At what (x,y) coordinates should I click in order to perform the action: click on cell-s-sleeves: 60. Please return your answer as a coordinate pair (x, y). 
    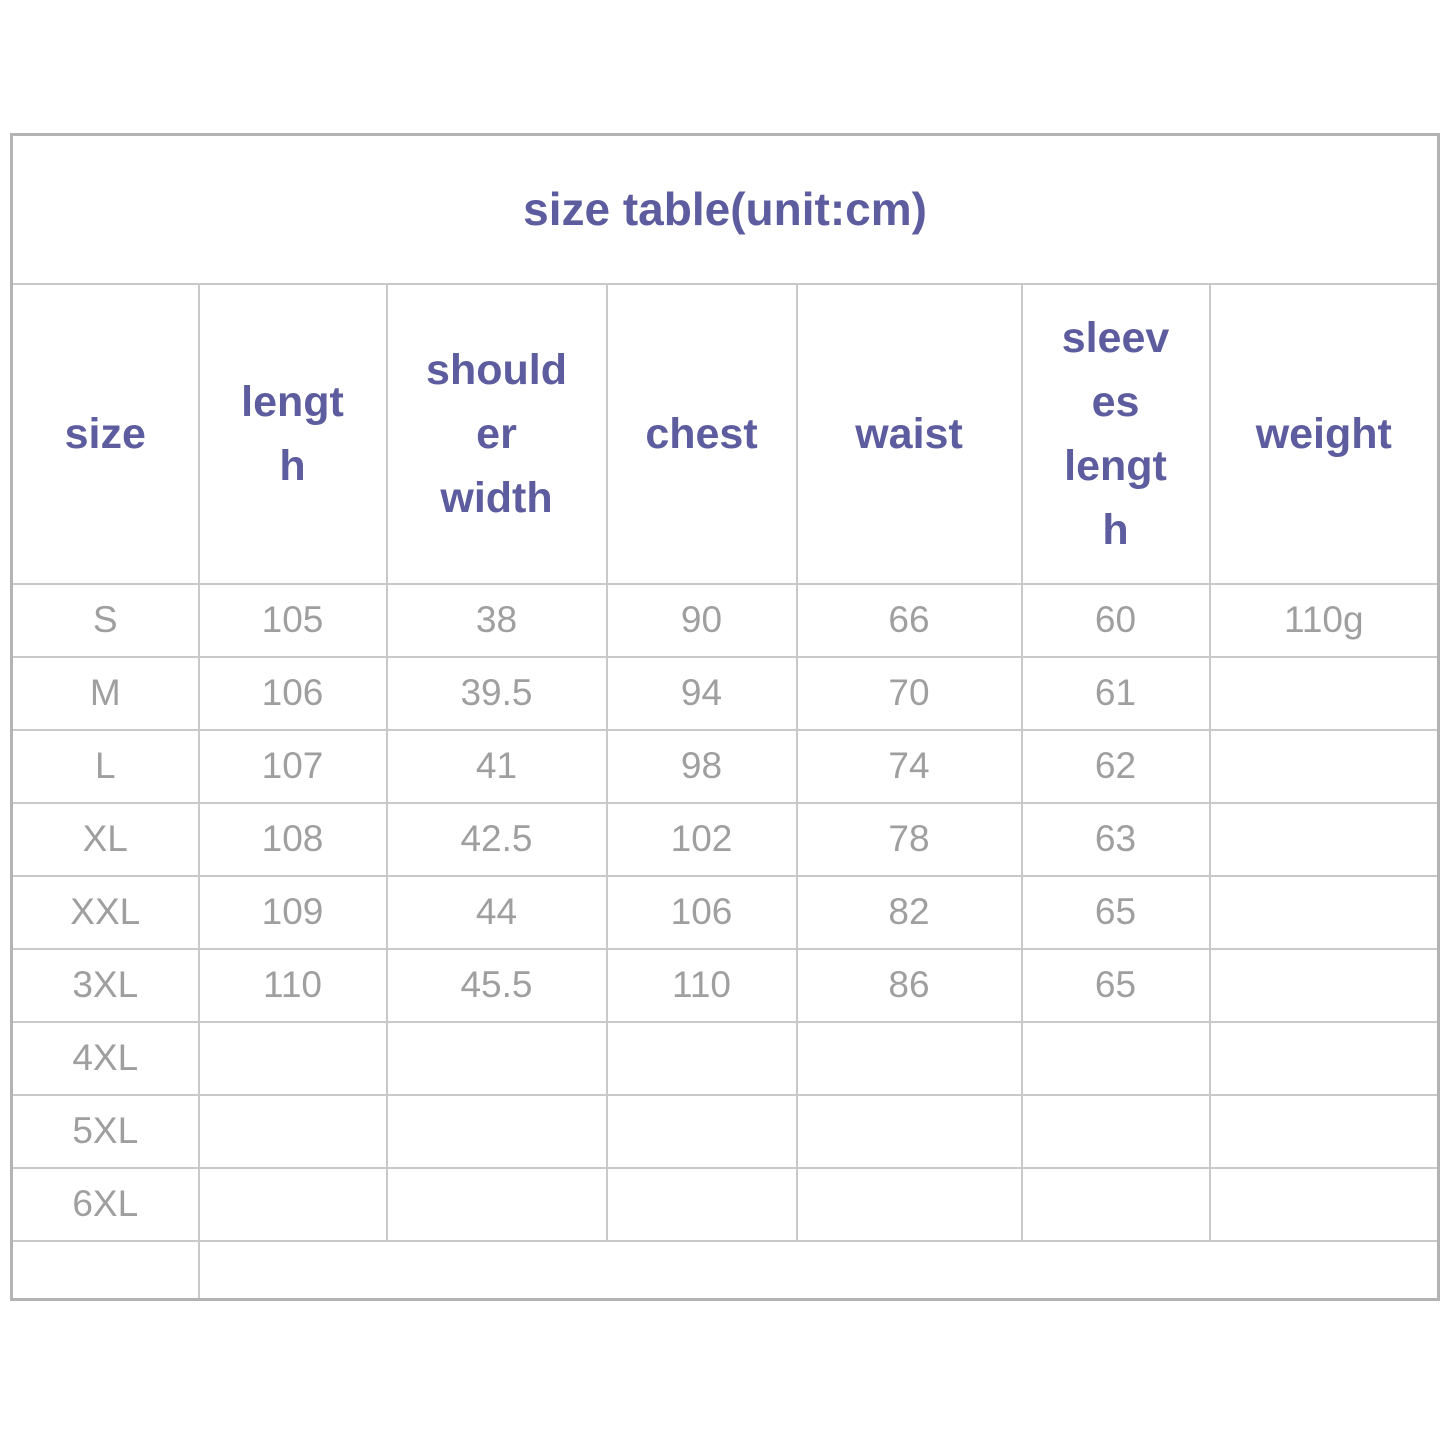
    Looking at the image, I should click on (1115, 620).